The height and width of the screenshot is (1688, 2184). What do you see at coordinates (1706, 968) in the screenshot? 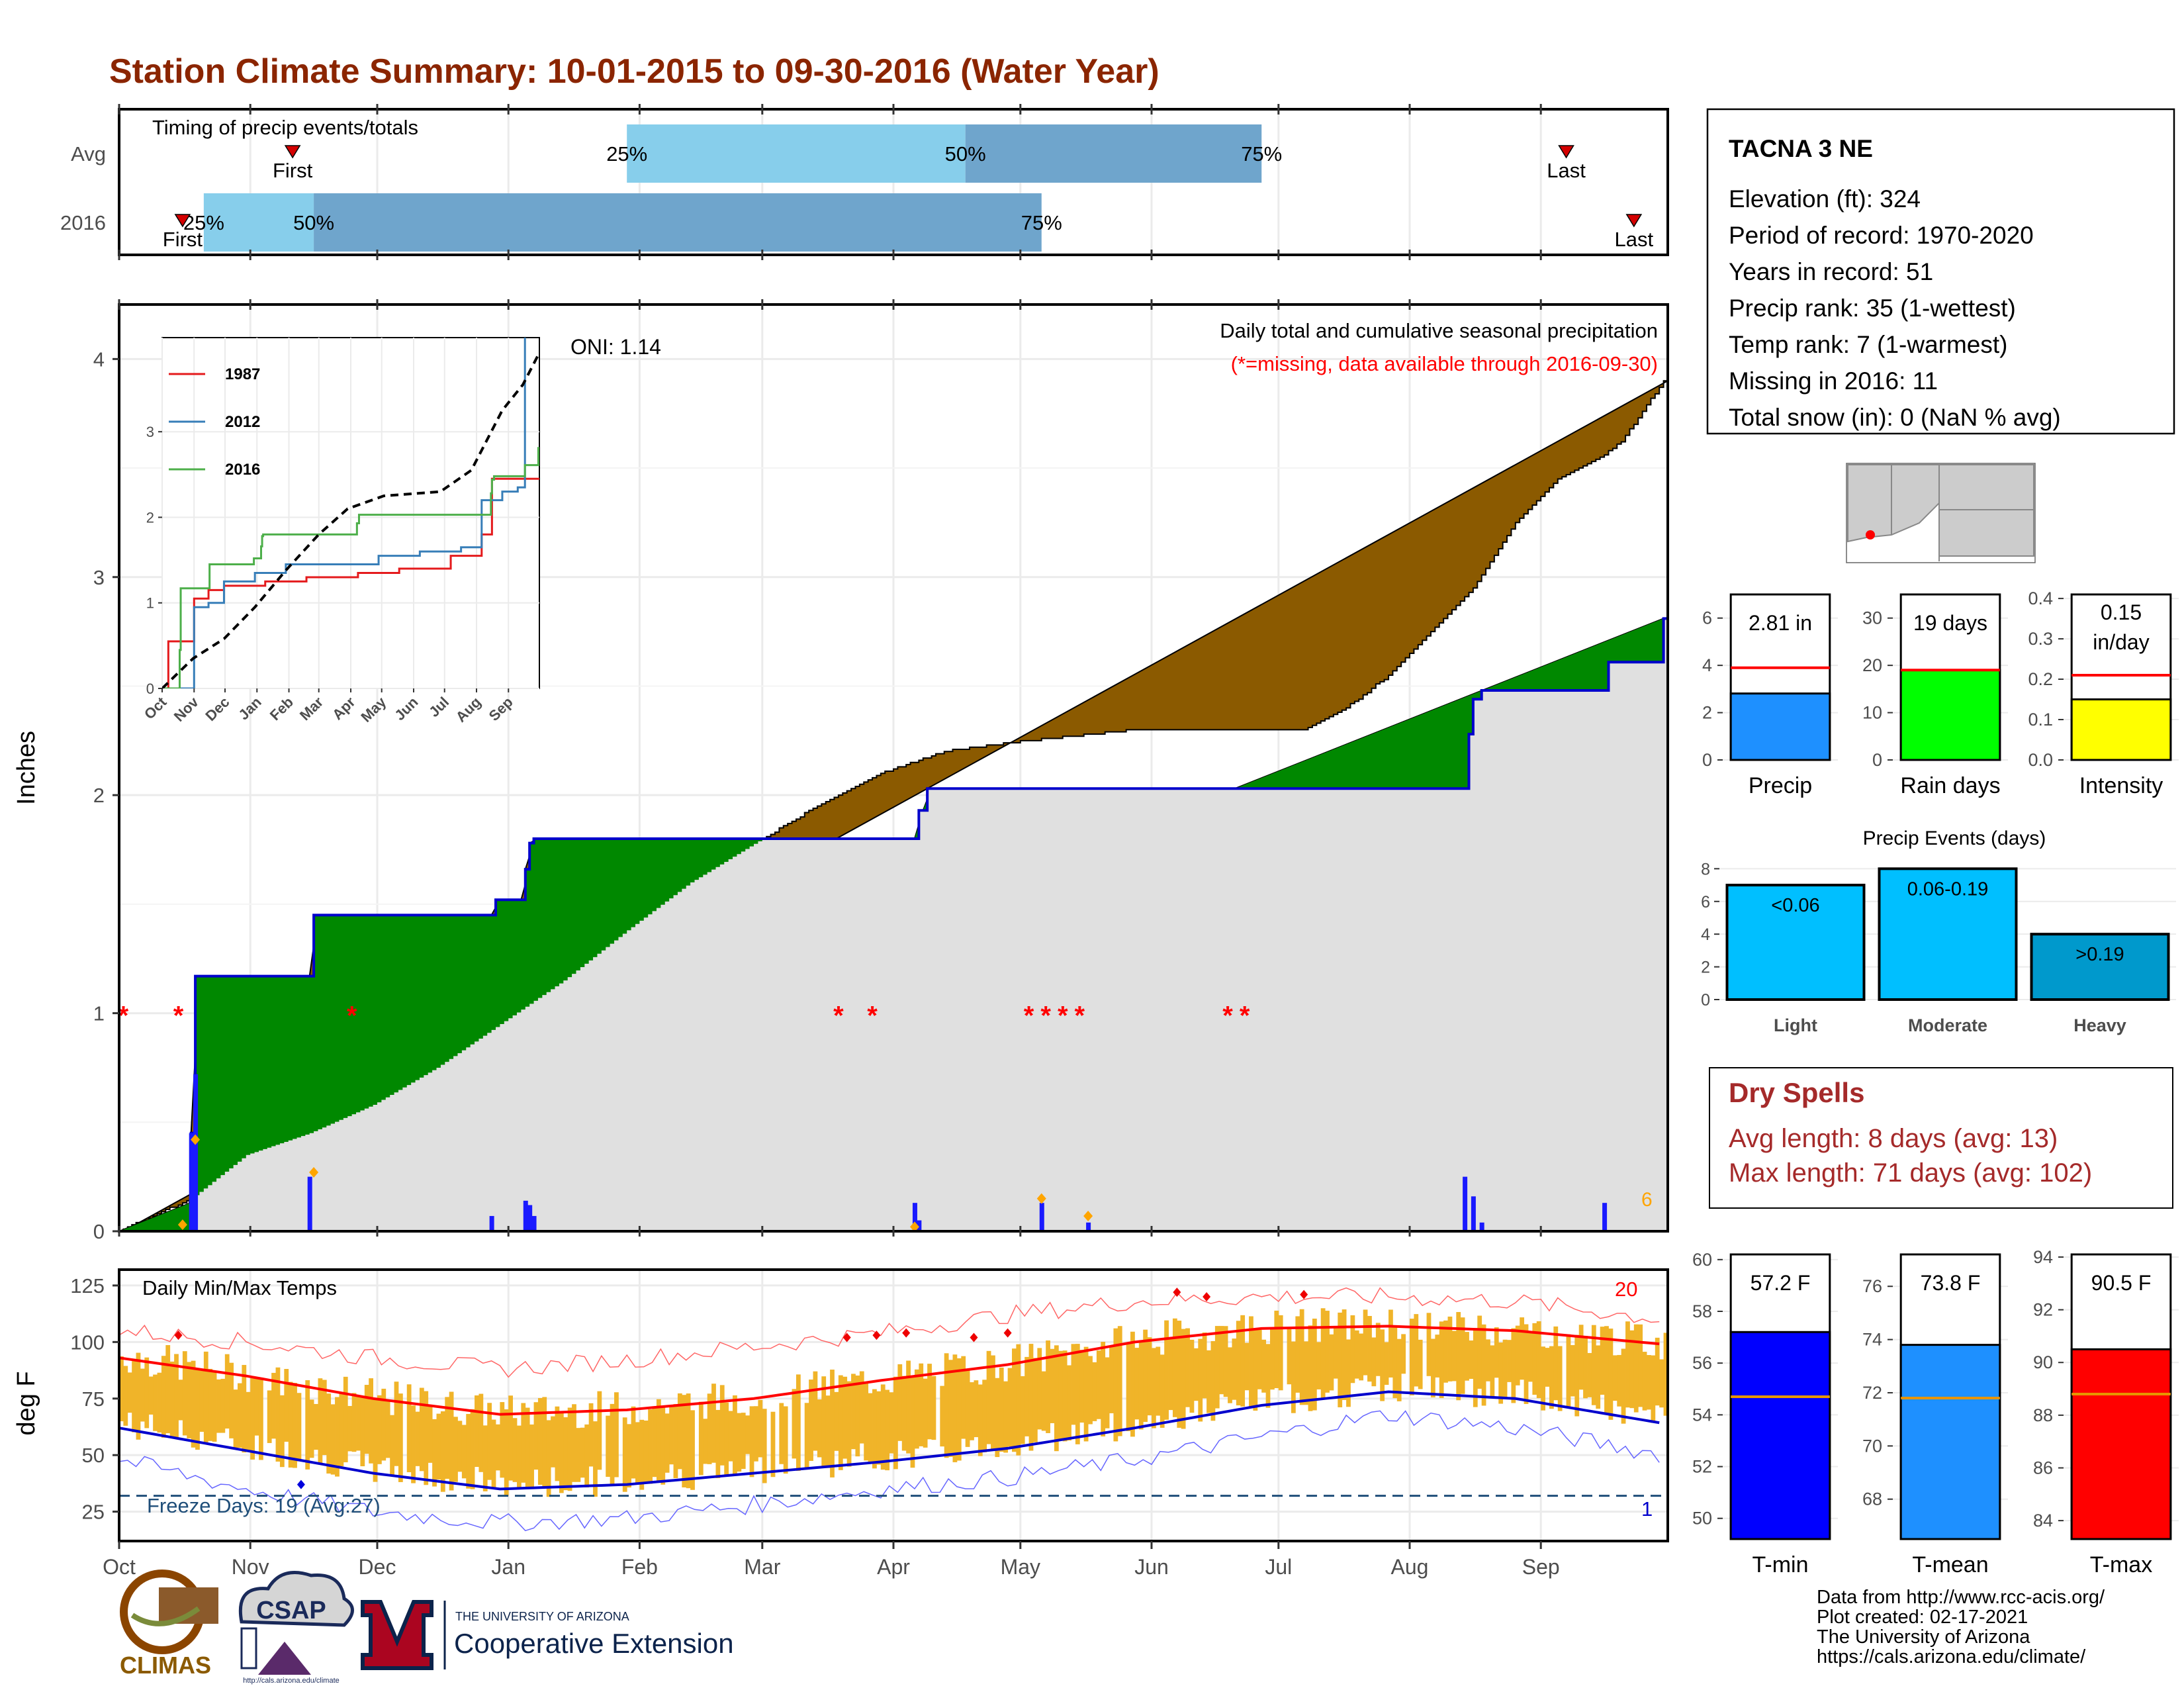
I see `y-tick-label: 2` at bounding box center [1706, 968].